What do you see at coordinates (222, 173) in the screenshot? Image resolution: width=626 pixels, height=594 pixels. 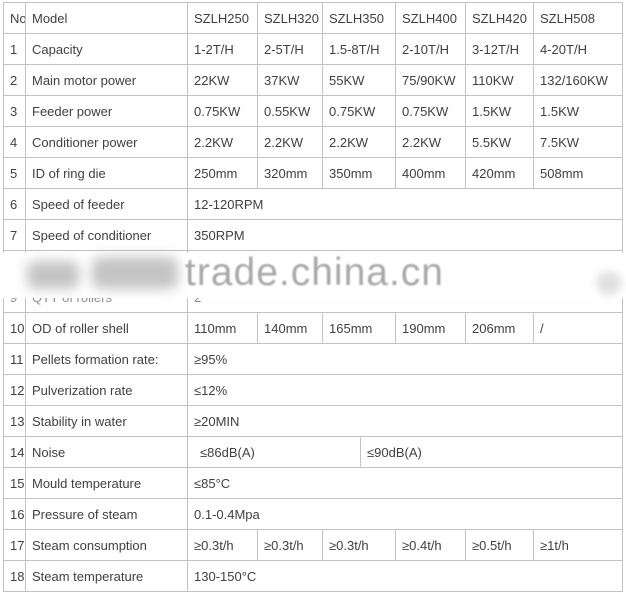 I see `value-cell: 250mm` at bounding box center [222, 173].